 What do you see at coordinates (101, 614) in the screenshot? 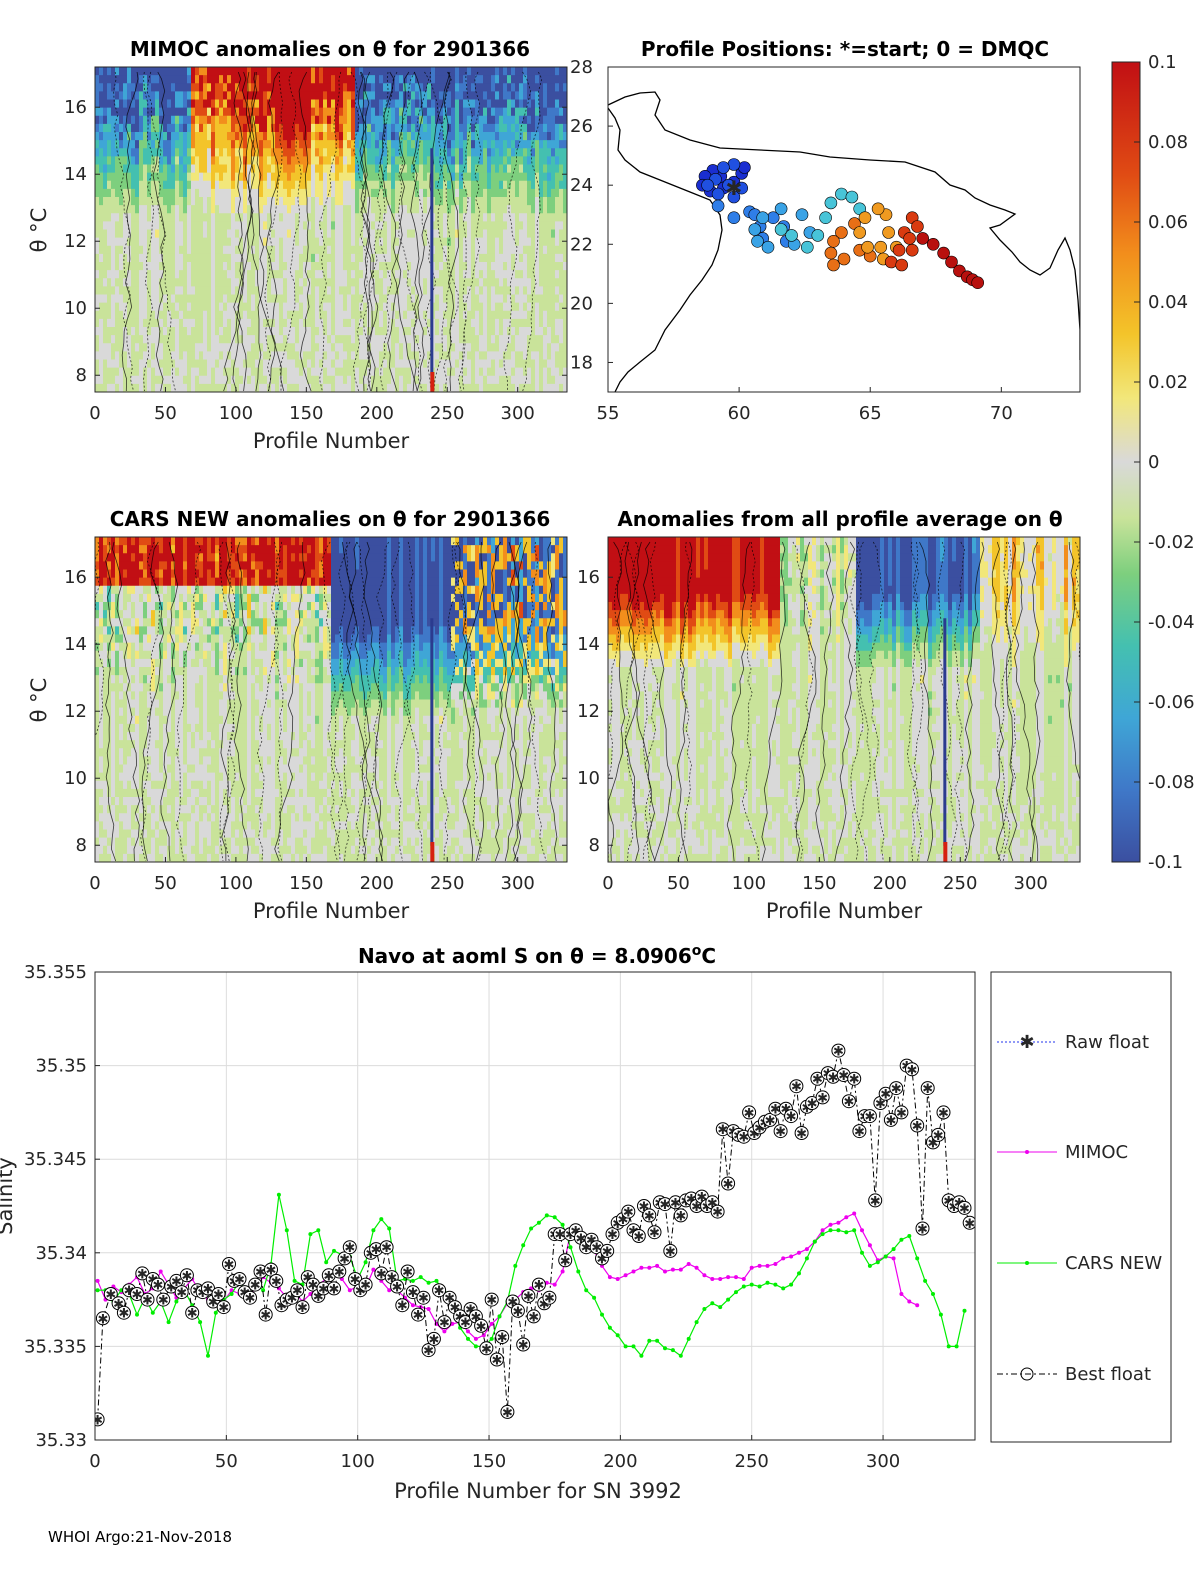
I see `cars-cell` at bounding box center [101, 614].